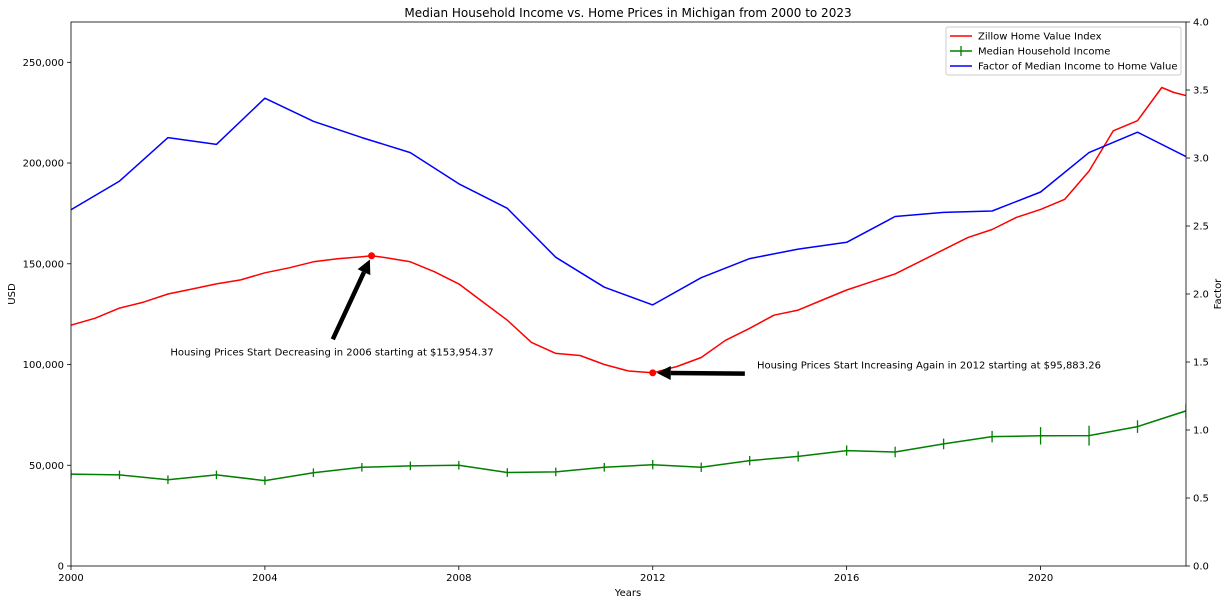 The width and height of the screenshot is (1229, 604). I want to click on x-tick-label-2: 2008, so click(458, 578).